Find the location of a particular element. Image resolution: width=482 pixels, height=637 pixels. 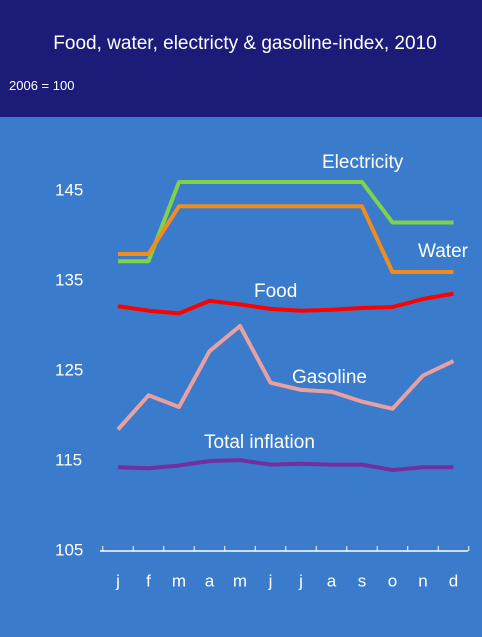

chart-subtitle: 2006 = 100 is located at coordinates (42, 85).